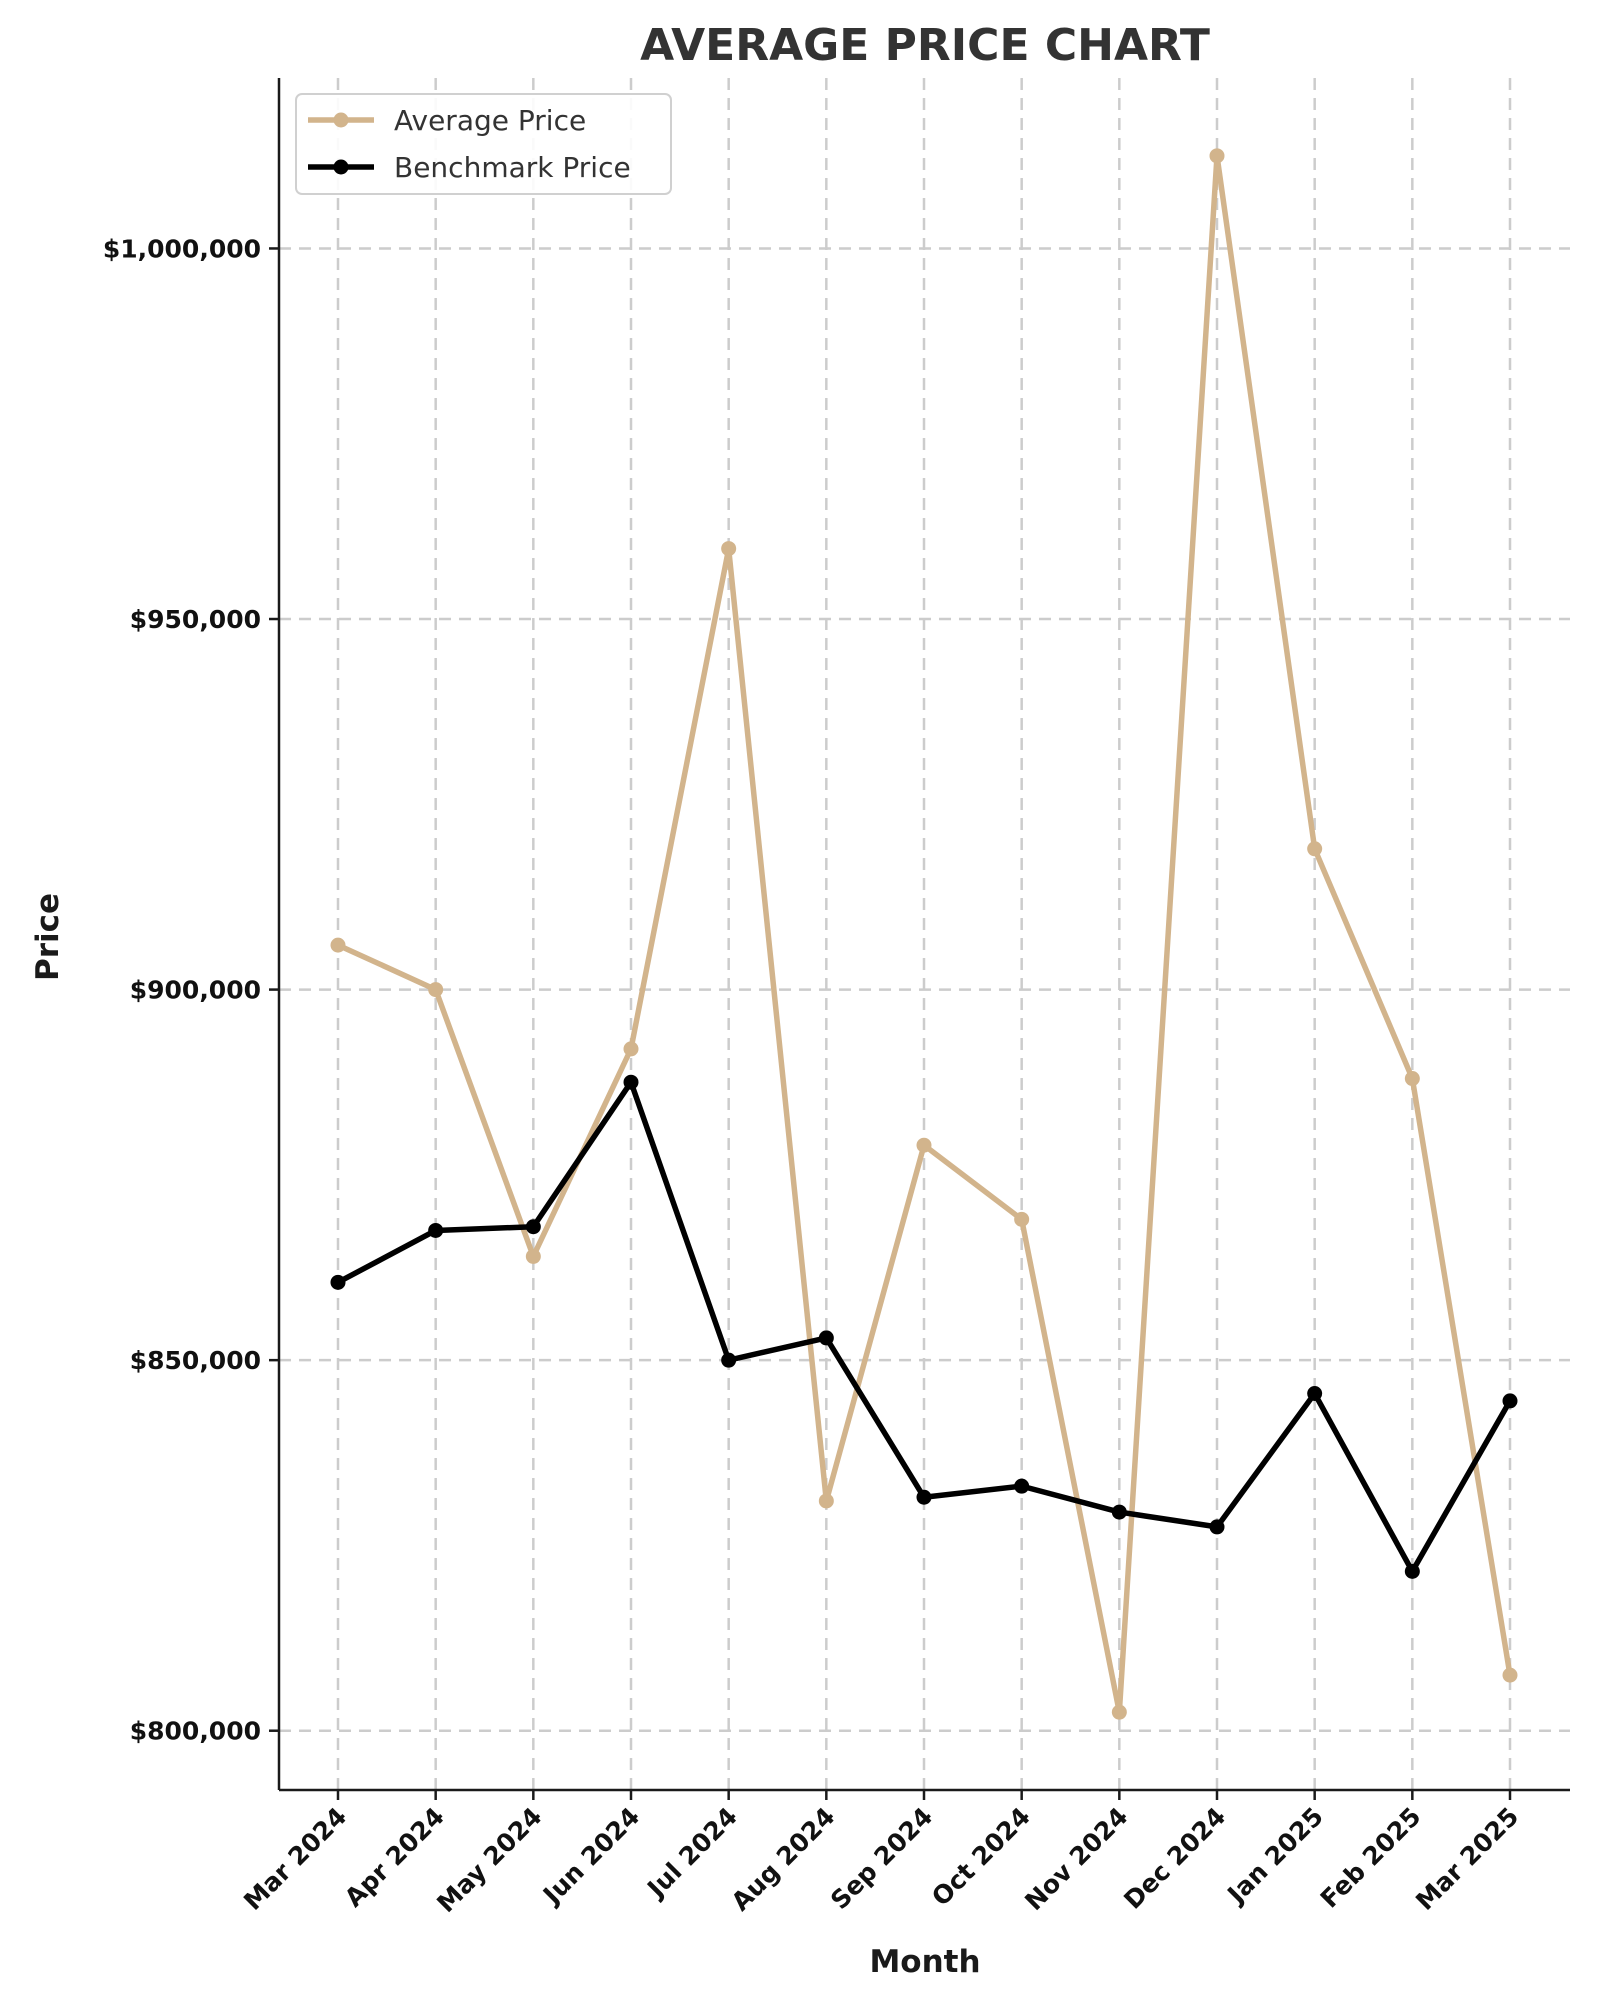 The height and width of the screenshot is (2000, 1600). I want to click on legend-box, so click(483, 144).